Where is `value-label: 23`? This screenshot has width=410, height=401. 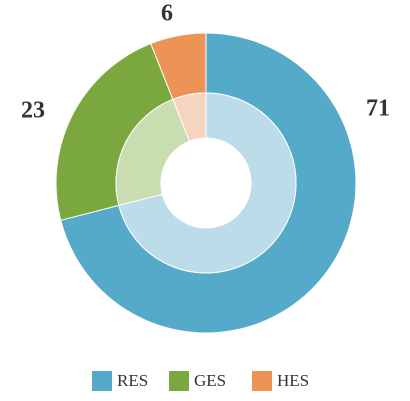 value-label: 23 is located at coordinates (33, 111).